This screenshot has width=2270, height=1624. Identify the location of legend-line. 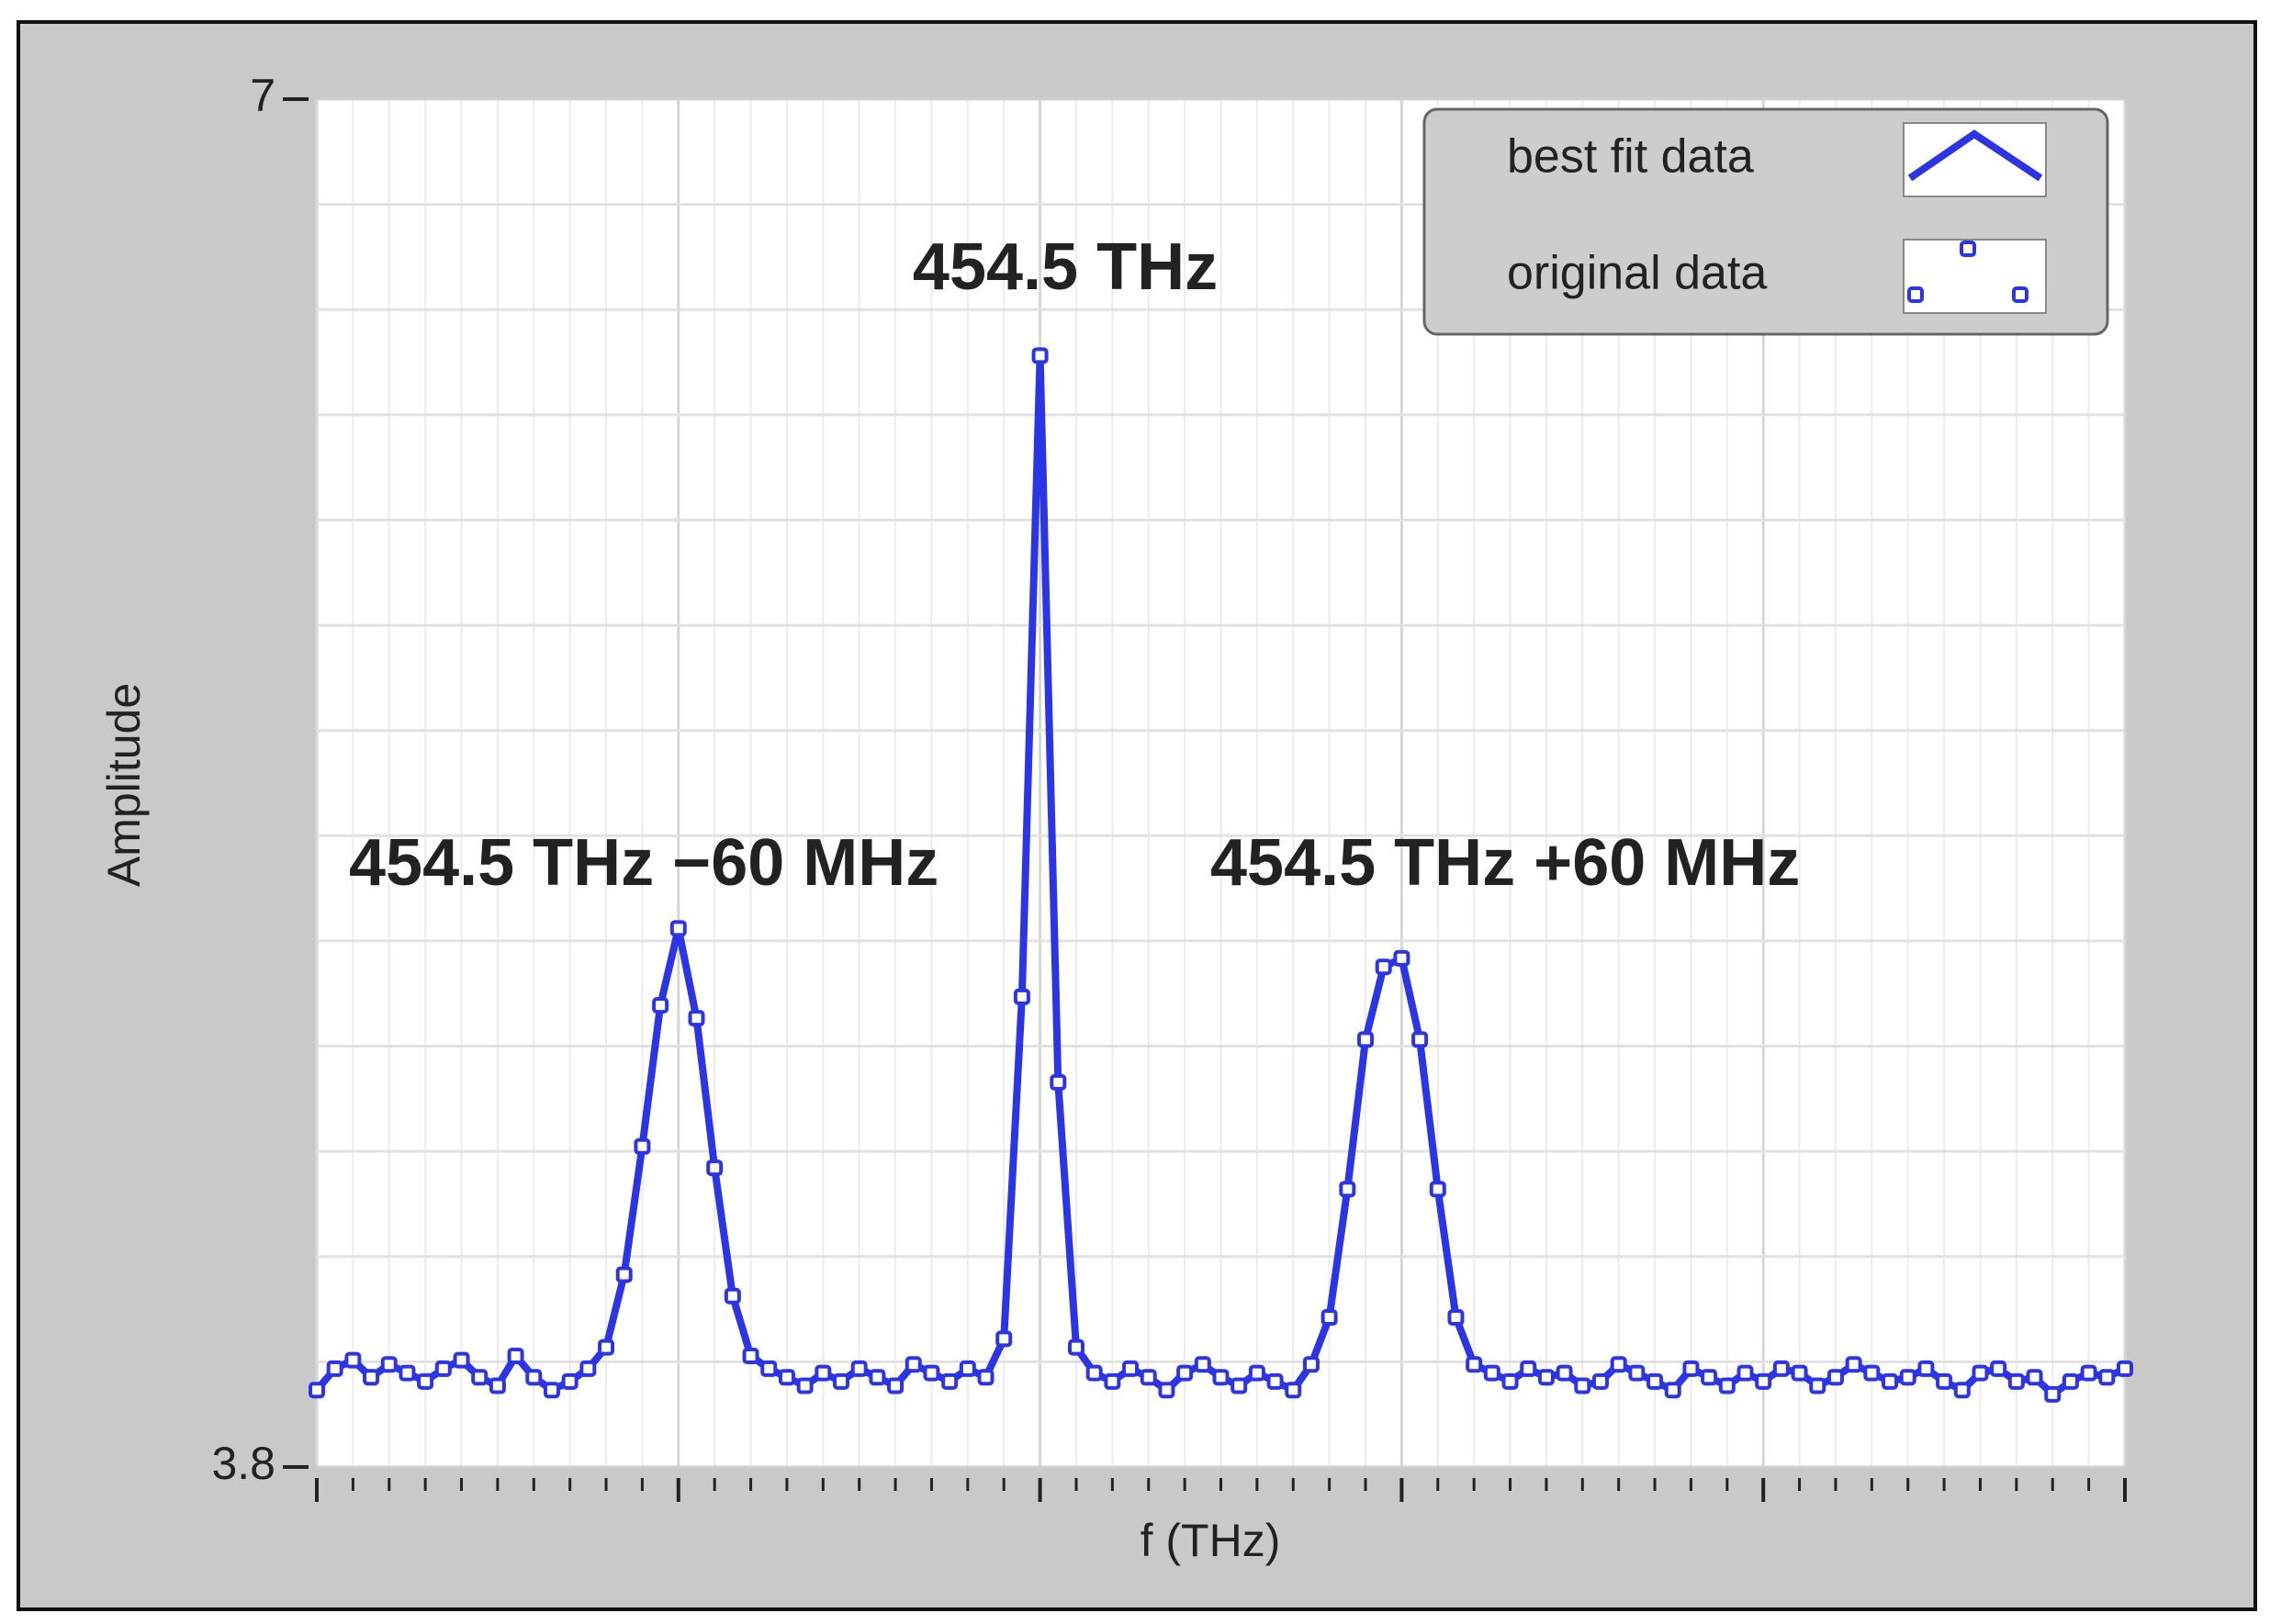
(1975, 155).